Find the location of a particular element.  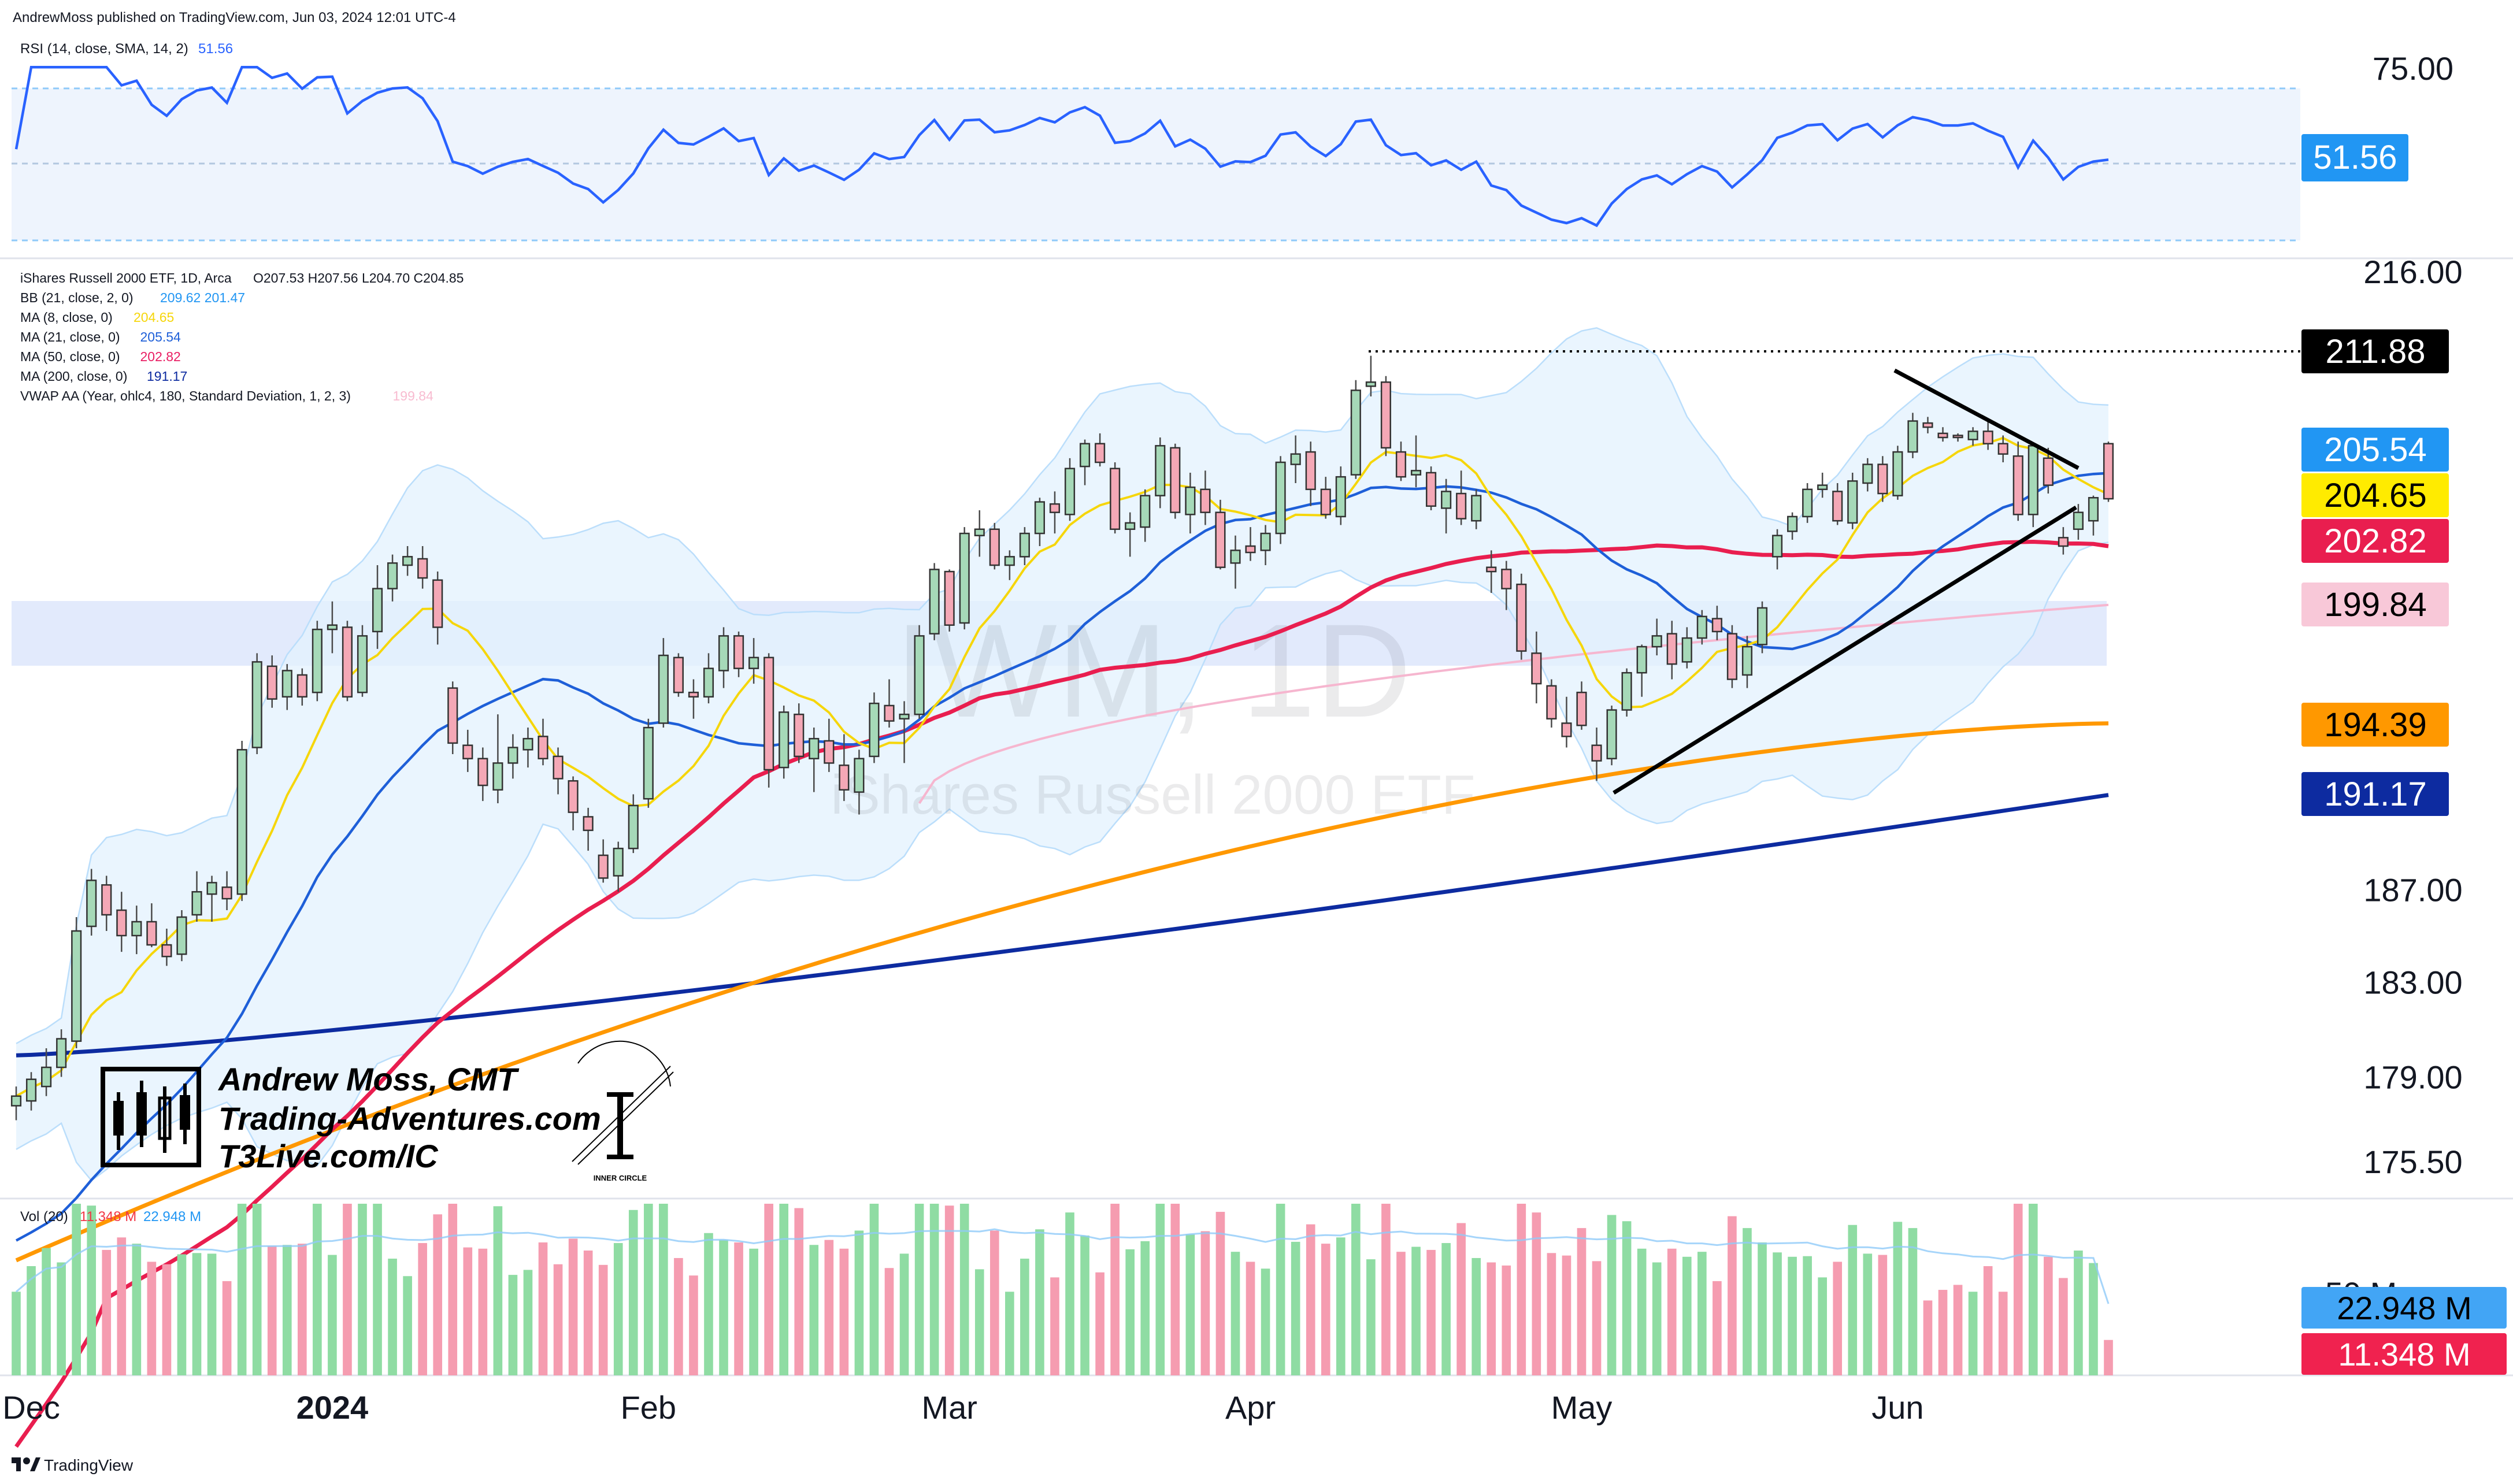

legend-item-values: 202.82 is located at coordinates (161, 356).